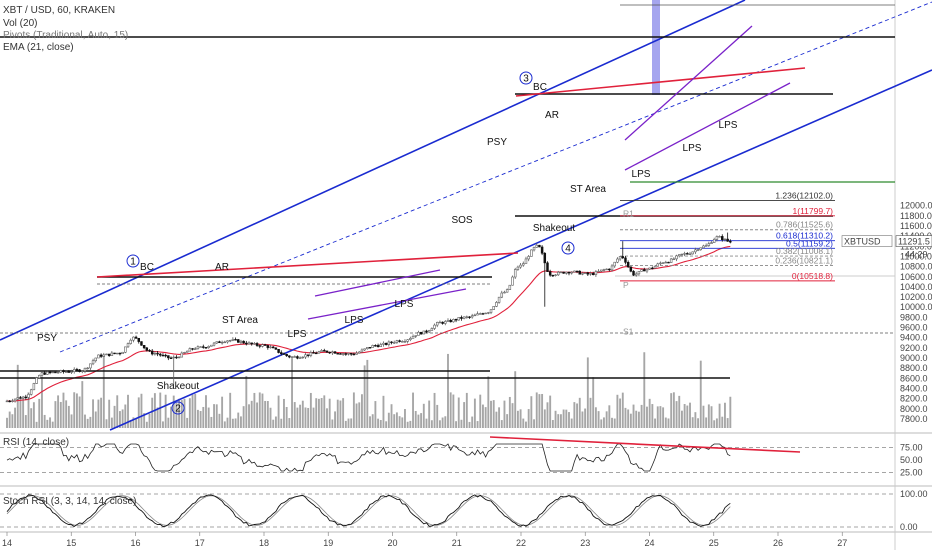 This screenshot has height=550, width=932. What do you see at coordinates (778, 543) in the screenshot?
I see `time-tick-label: 26` at bounding box center [778, 543].